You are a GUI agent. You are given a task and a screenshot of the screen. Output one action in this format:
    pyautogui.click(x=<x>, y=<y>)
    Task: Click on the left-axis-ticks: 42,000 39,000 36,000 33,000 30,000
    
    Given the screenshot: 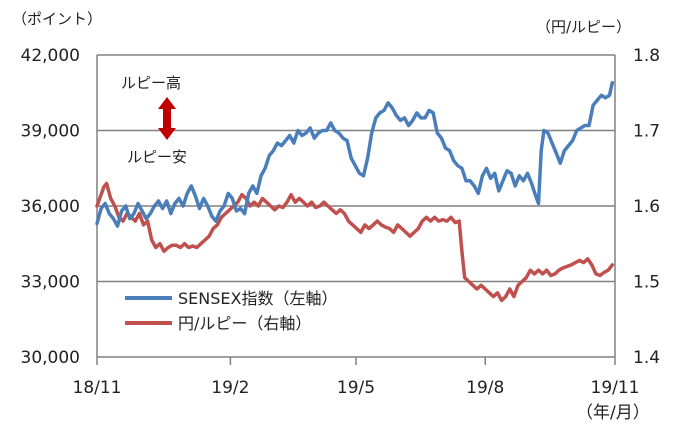 What is the action you would take?
    pyautogui.click(x=50, y=207)
    